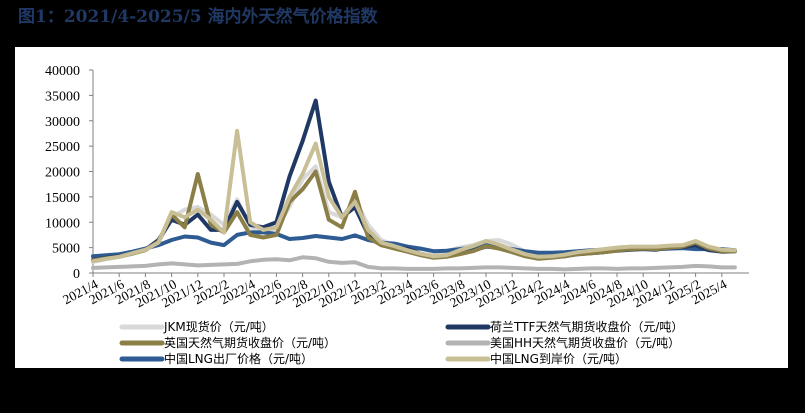 This screenshot has width=805, height=413. I want to click on y-tick-label: 30000, so click(62, 122).